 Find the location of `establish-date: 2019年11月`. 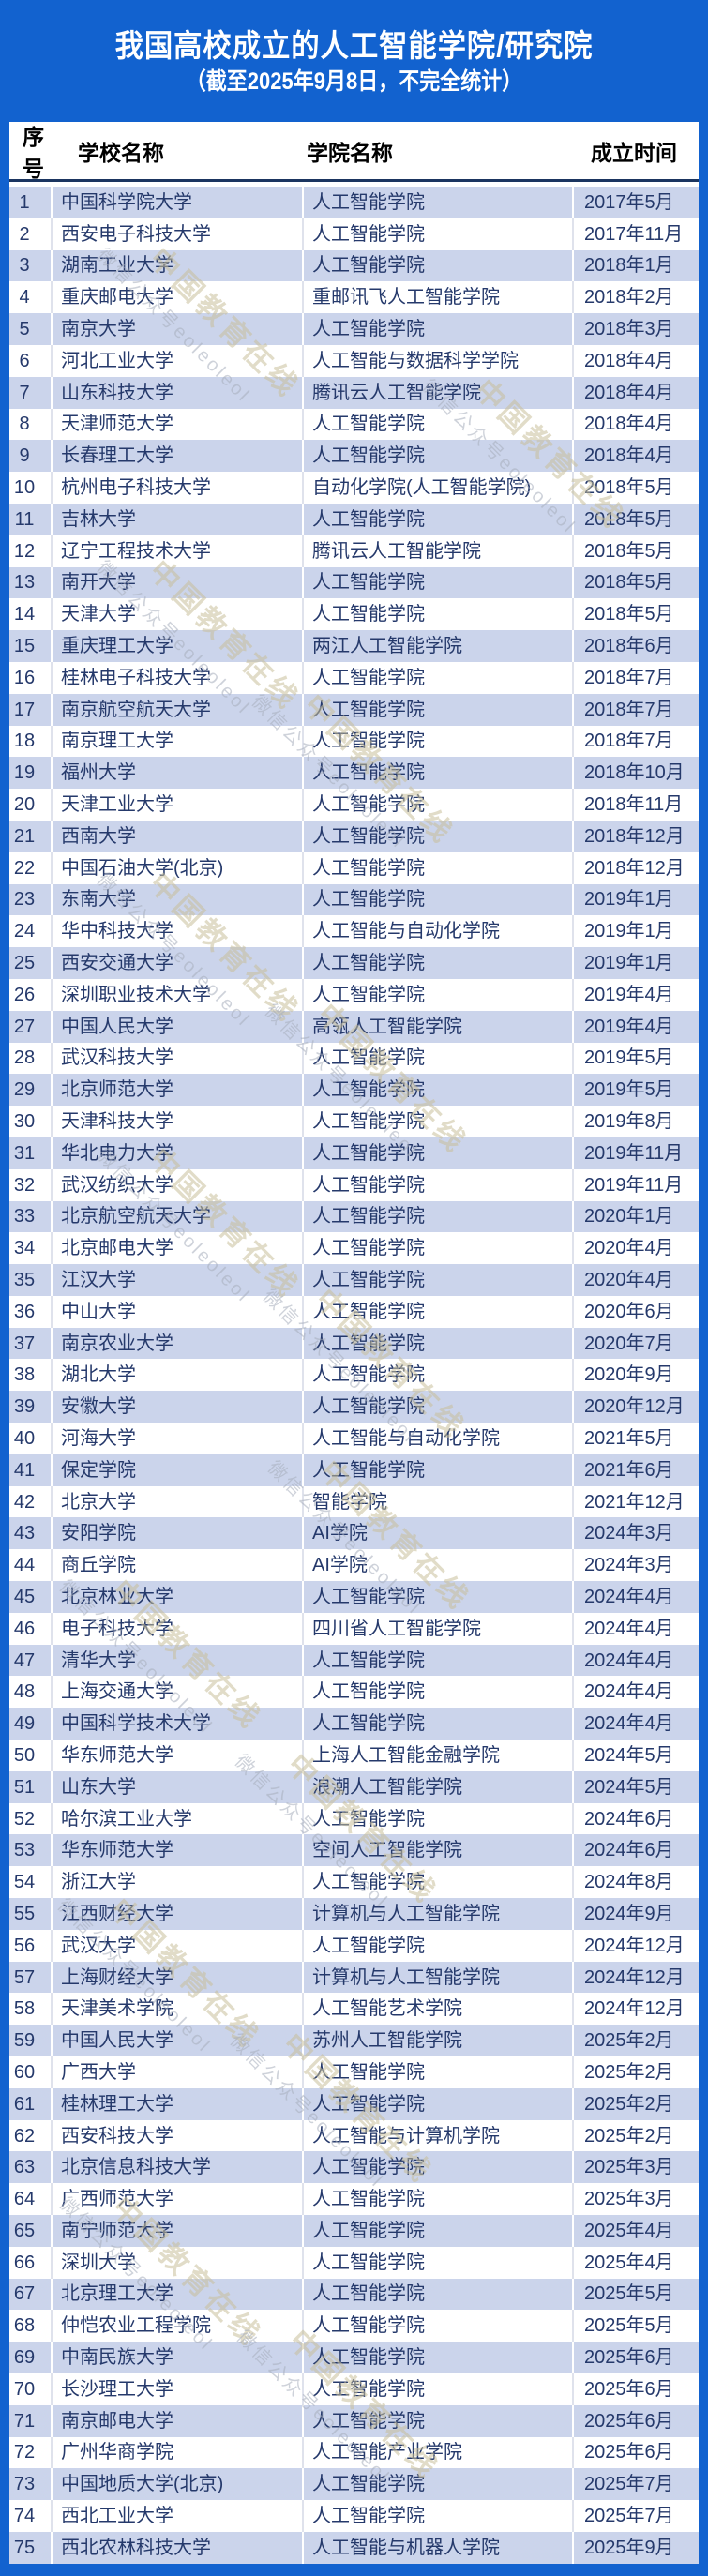

establish-date: 2019年11月 is located at coordinates (634, 1153).